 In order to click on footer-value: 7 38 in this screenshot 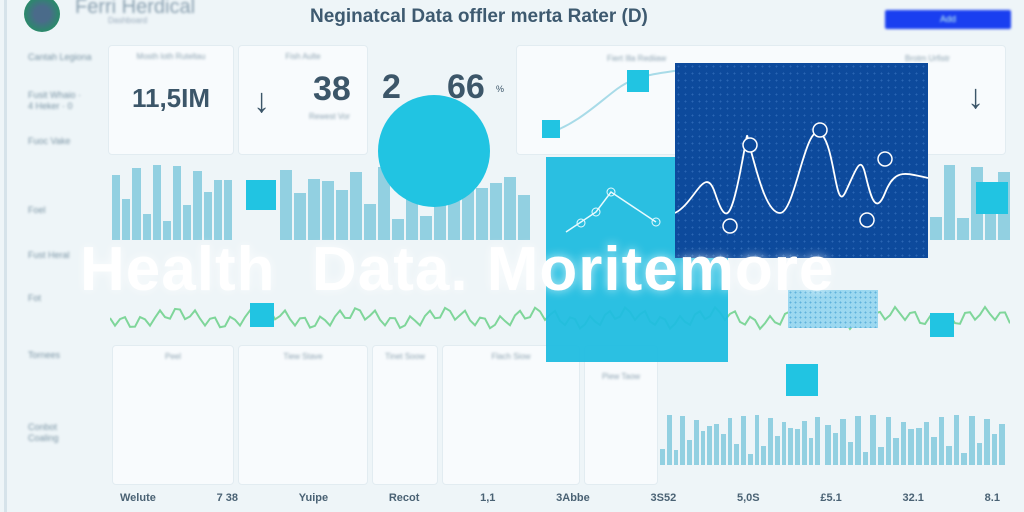, I will do `click(227, 498)`.